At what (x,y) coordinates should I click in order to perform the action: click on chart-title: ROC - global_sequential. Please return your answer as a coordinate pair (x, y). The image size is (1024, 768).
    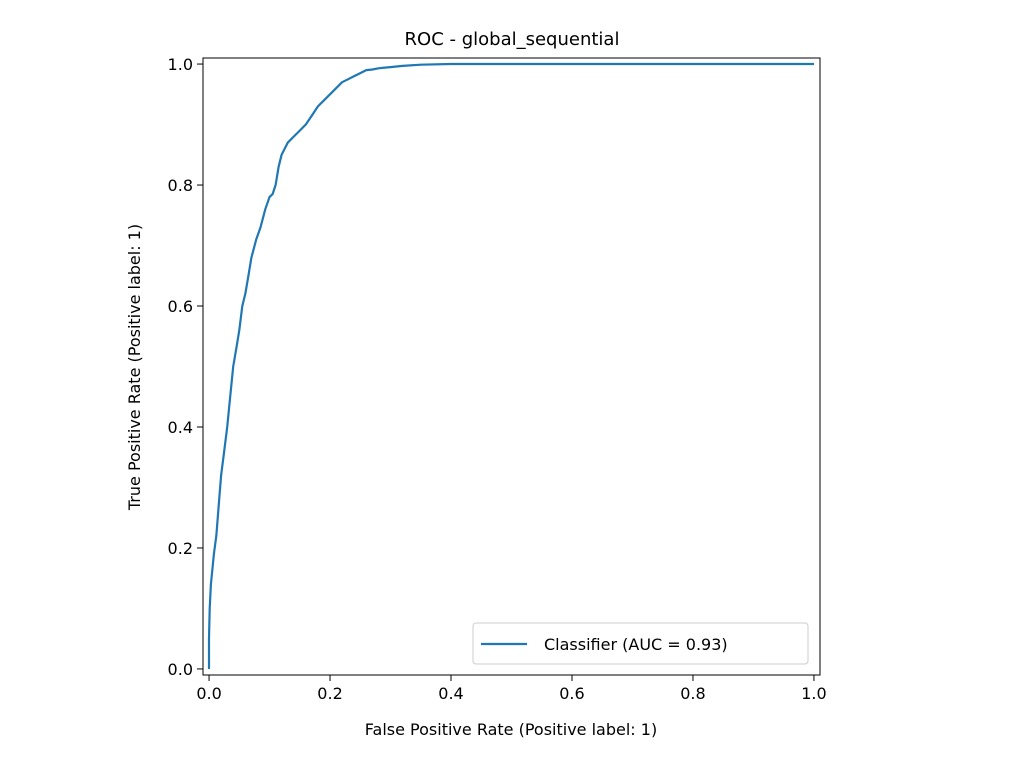
    Looking at the image, I should click on (512, 39).